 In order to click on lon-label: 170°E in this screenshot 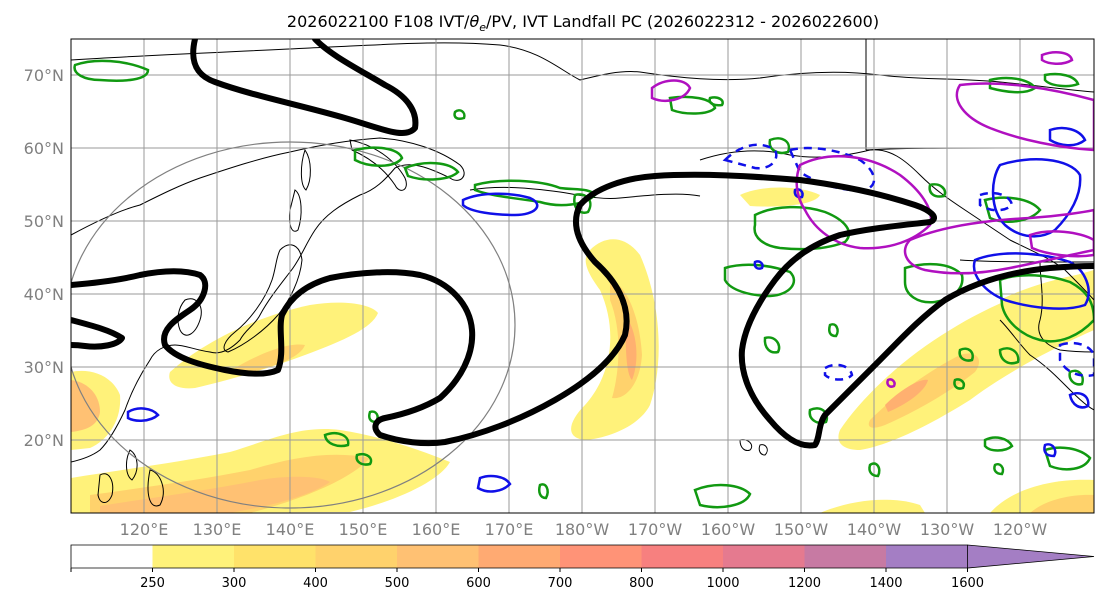, I will do `click(509, 529)`.